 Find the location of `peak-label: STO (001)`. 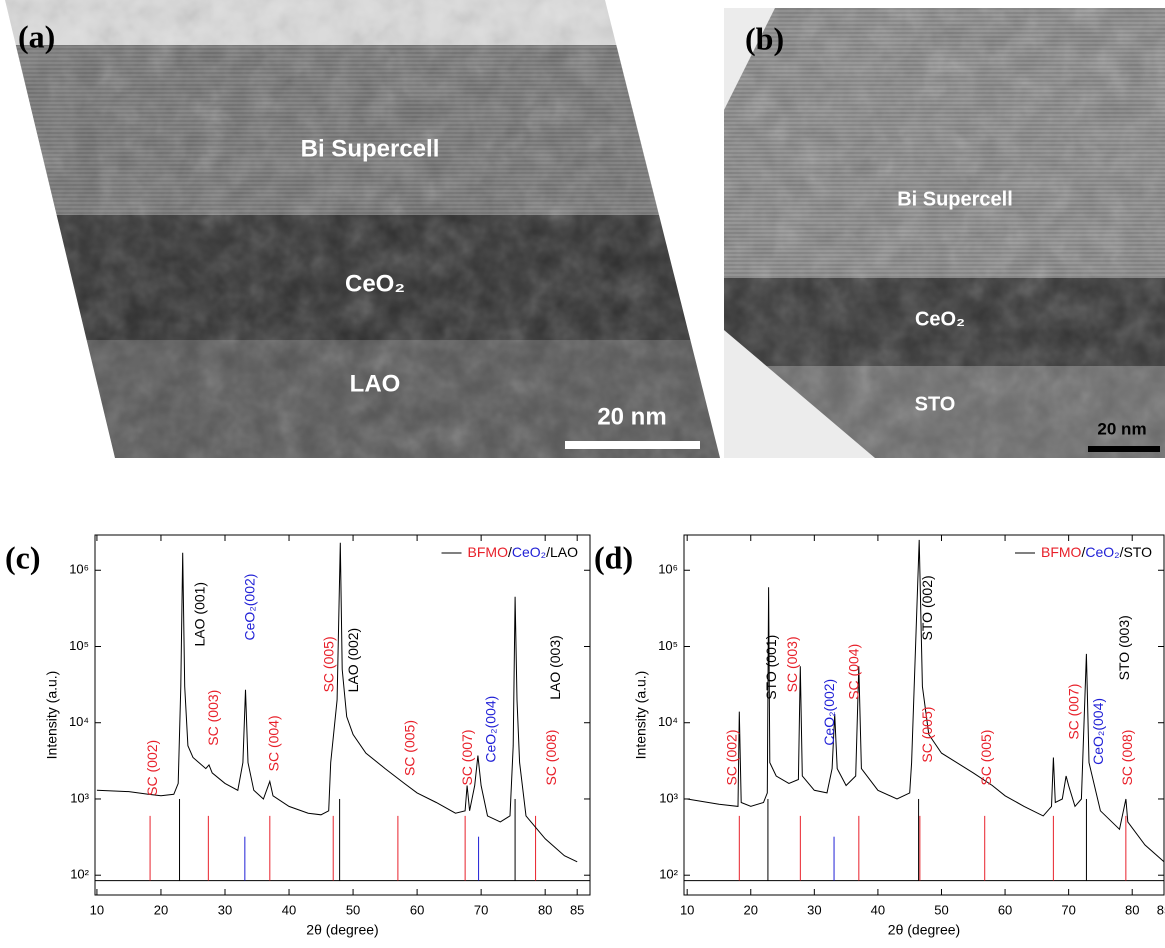

peak-label: STO (001) is located at coordinates (771, 667).